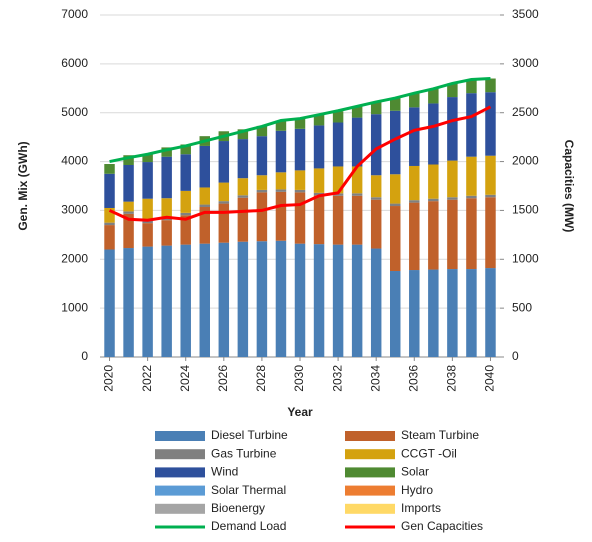 The image size is (592, 542). I want to click on legend-label: Bioenergy, so click(238, 508).